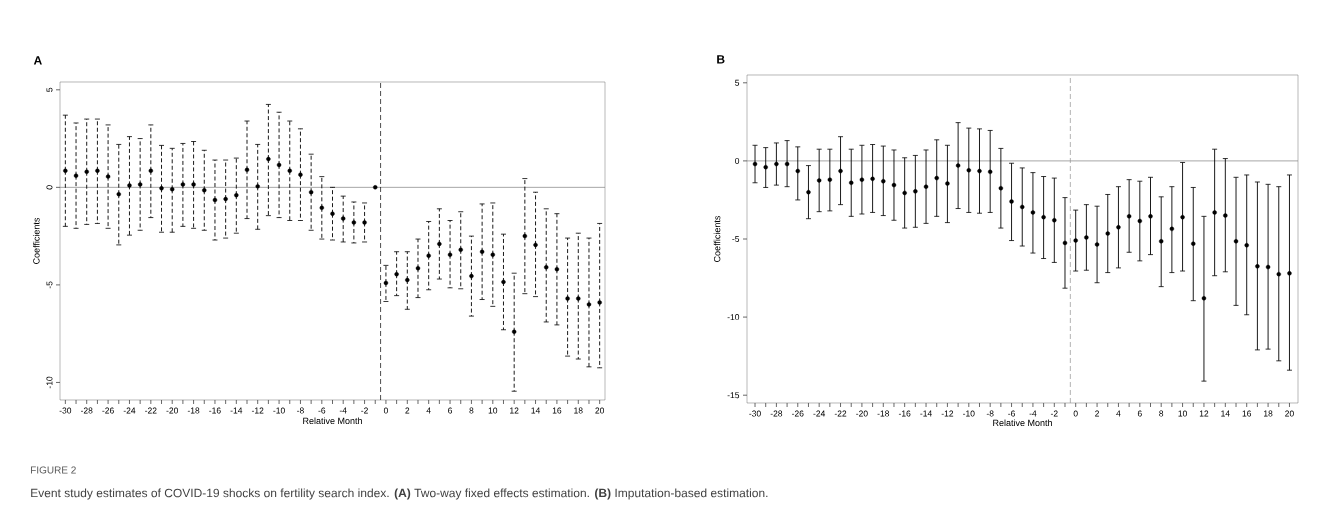 Image resolution: width=1325 pixels, height=531 pixels. Describe the element at coordinates (53, 470) in the screenshot. I see `caption: FIGURE 2` at that location.